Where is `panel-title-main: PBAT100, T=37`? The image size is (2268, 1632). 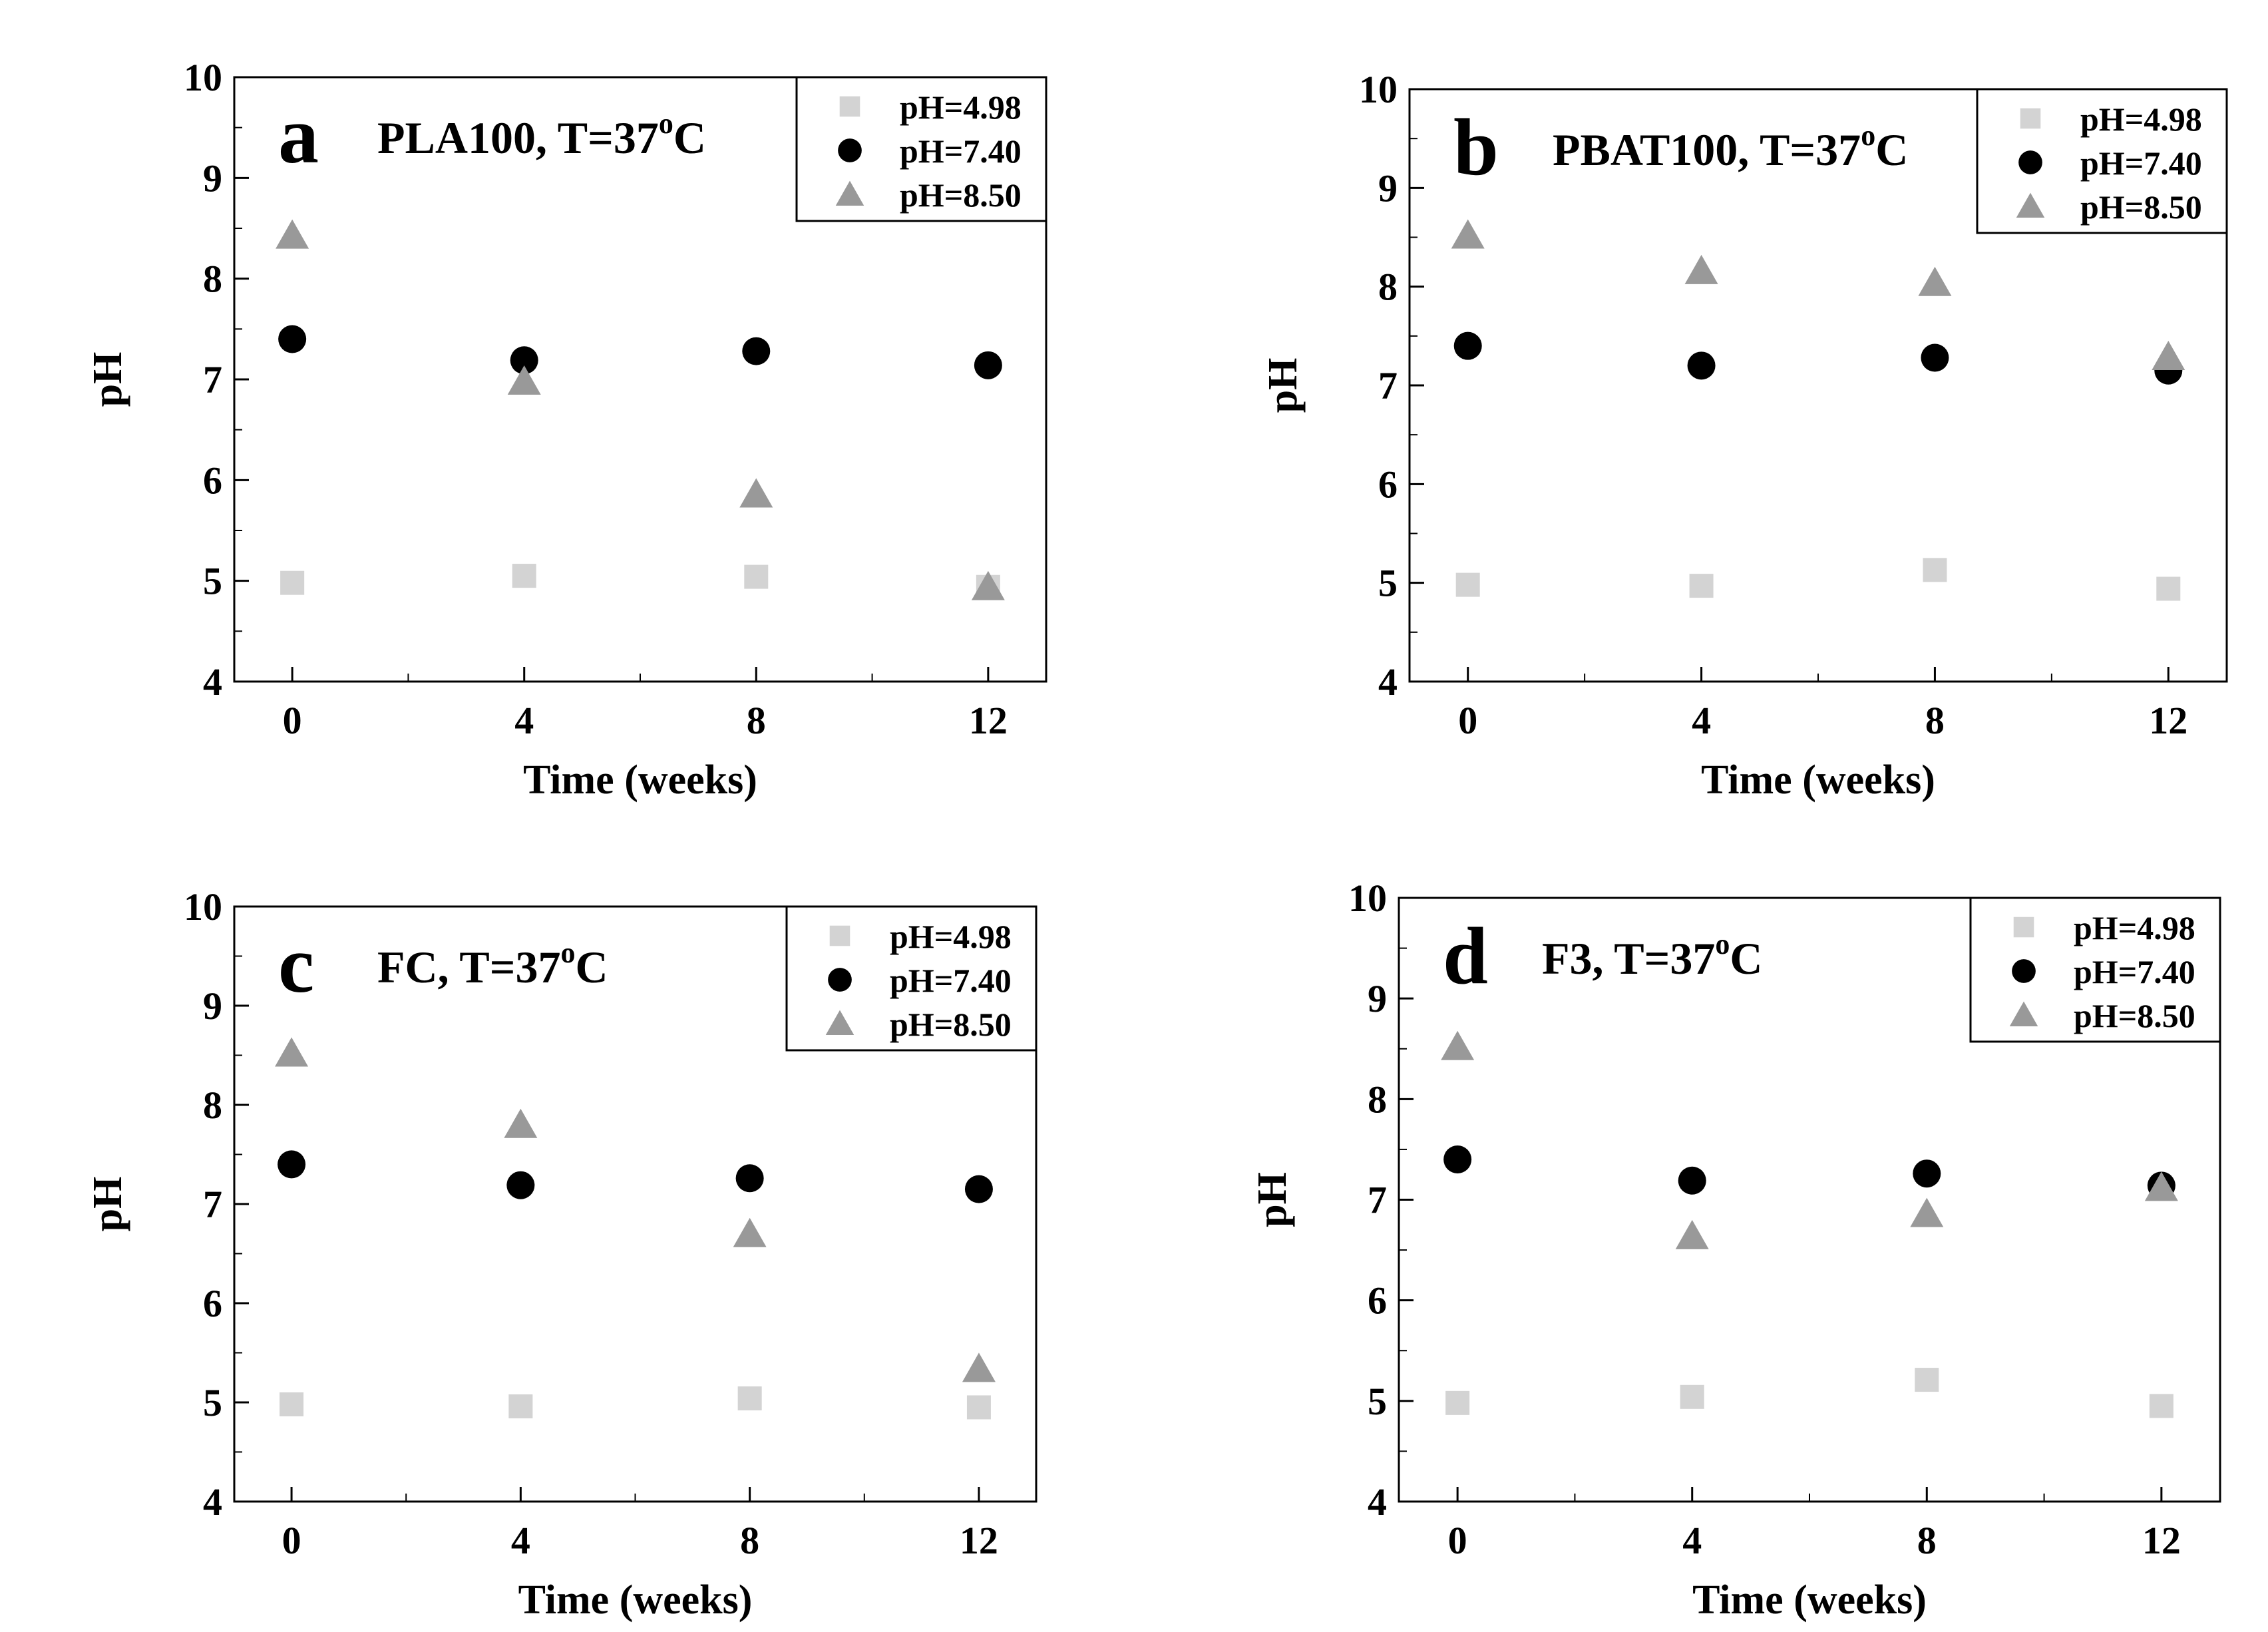
panel-title-main: PBAT100, T=37 is located at coordinates (1707, 149).